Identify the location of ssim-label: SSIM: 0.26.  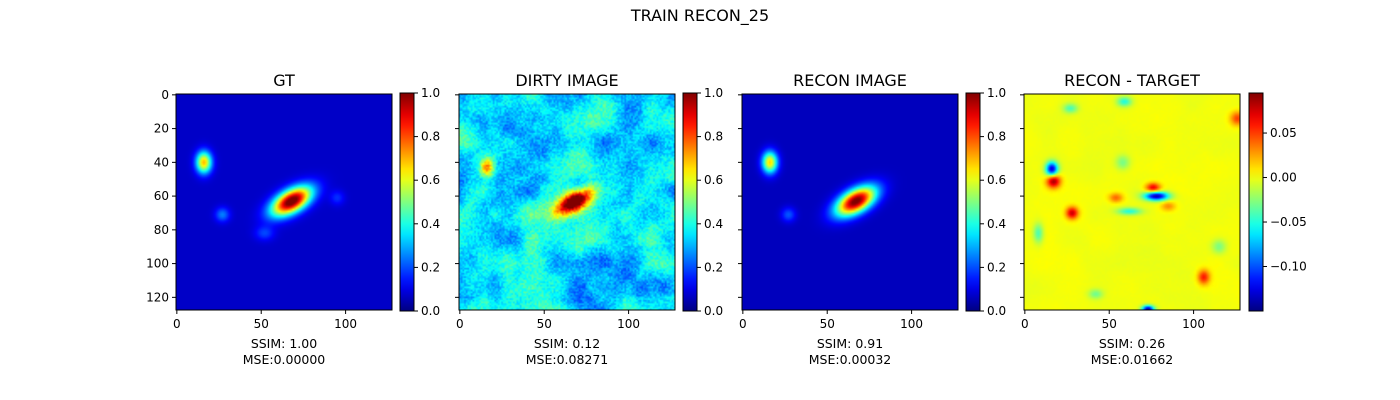
(1132, 343).